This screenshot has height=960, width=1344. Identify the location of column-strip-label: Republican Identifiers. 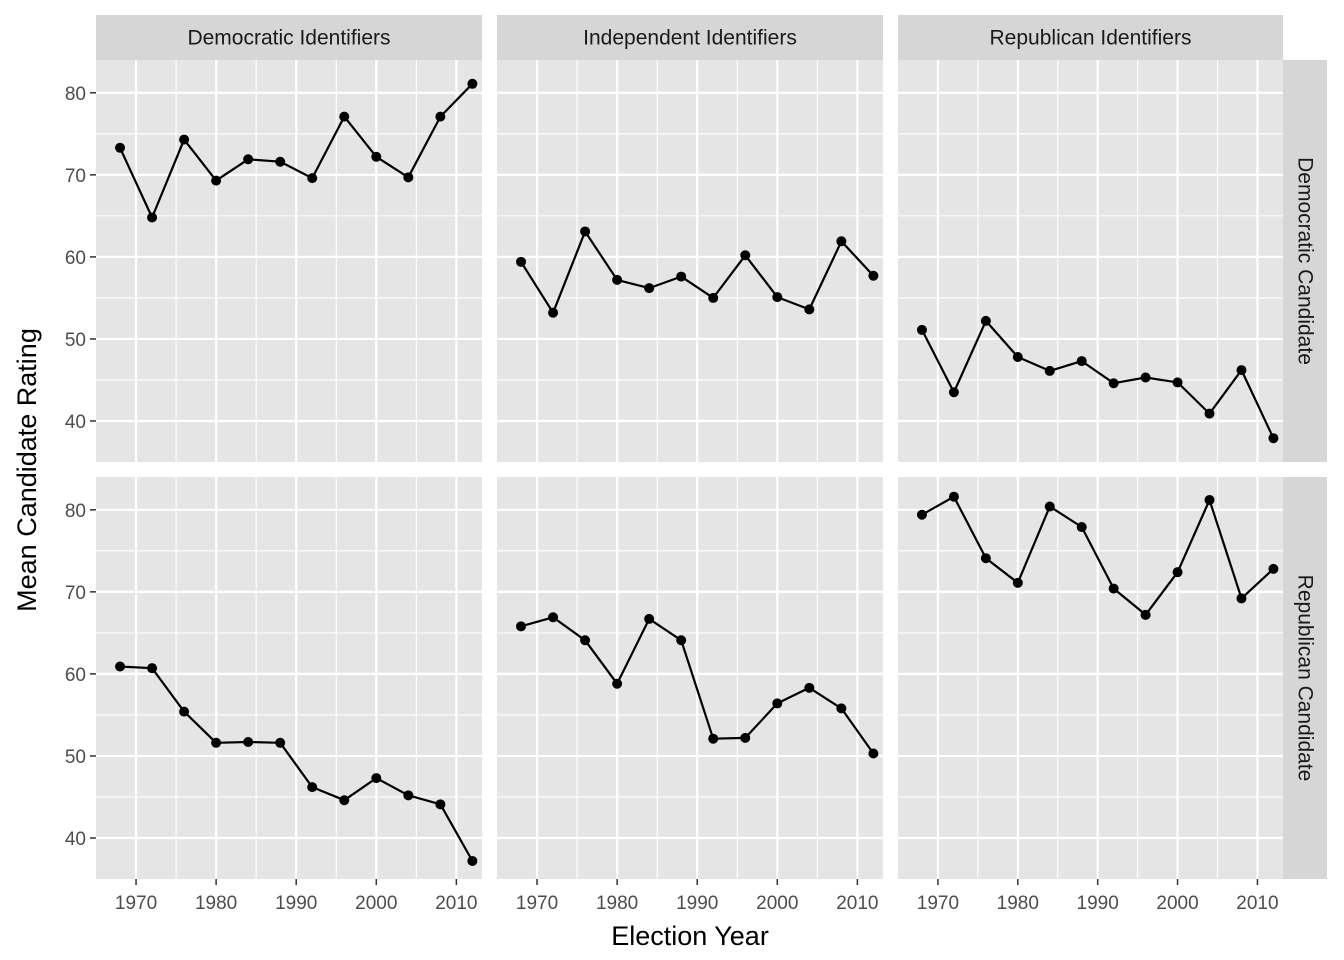
(1091, 38).